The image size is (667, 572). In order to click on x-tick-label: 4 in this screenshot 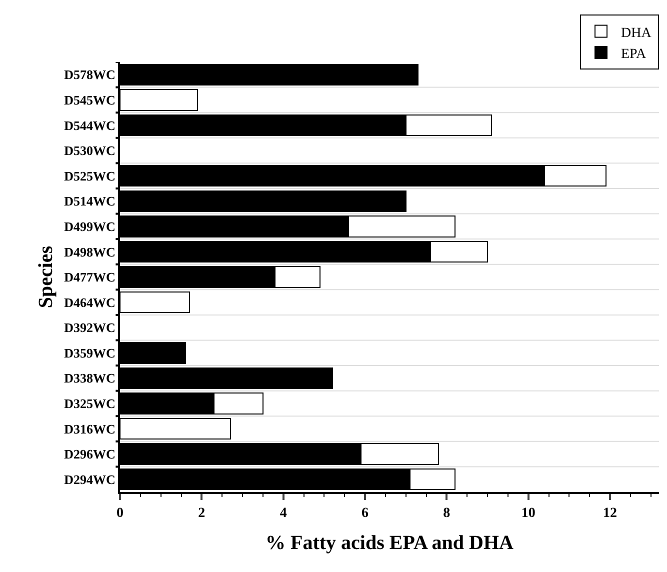, I will do `click(283, 513)`.